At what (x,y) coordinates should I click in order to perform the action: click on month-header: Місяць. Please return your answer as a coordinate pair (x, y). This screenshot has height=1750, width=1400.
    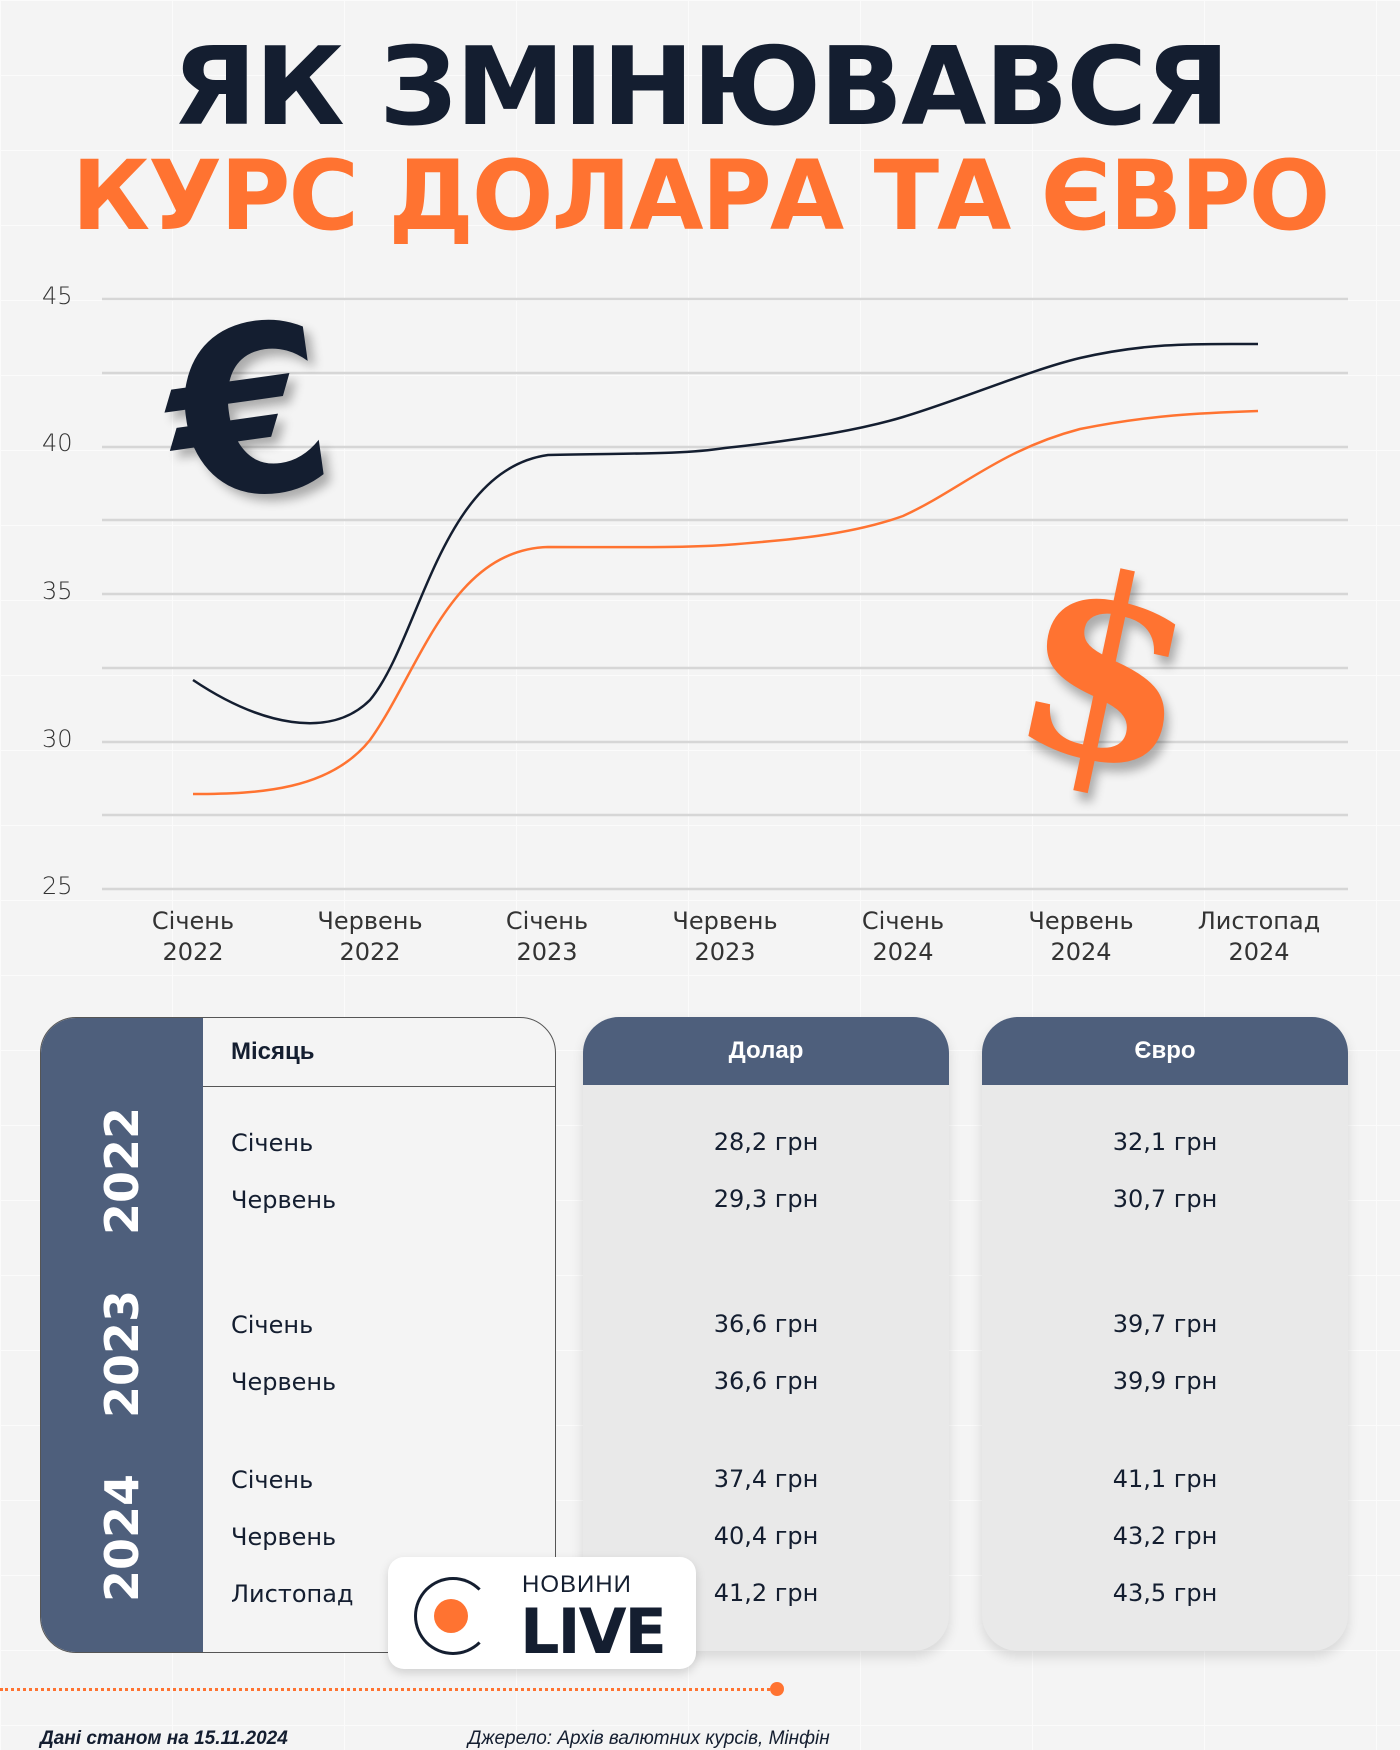
    Looking at the image, I should click on (273, 1051).